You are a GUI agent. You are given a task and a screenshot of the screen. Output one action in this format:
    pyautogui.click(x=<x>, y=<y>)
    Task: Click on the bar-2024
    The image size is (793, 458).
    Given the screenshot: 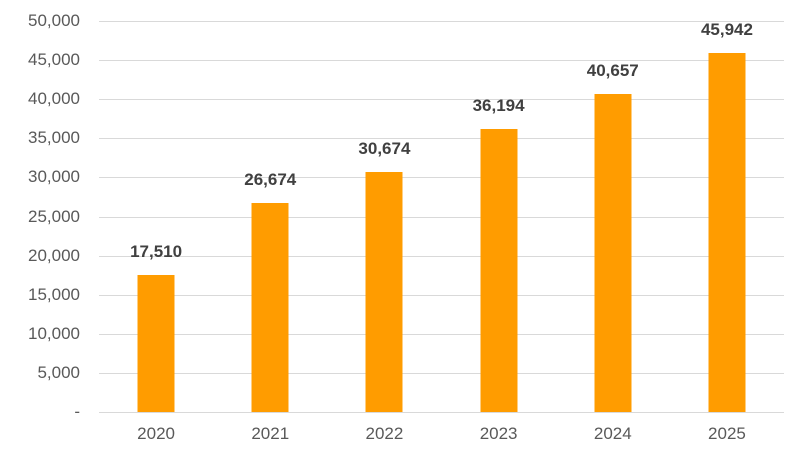 What is the action you would take?
    pyautogui.click(x=613, y=253)
    